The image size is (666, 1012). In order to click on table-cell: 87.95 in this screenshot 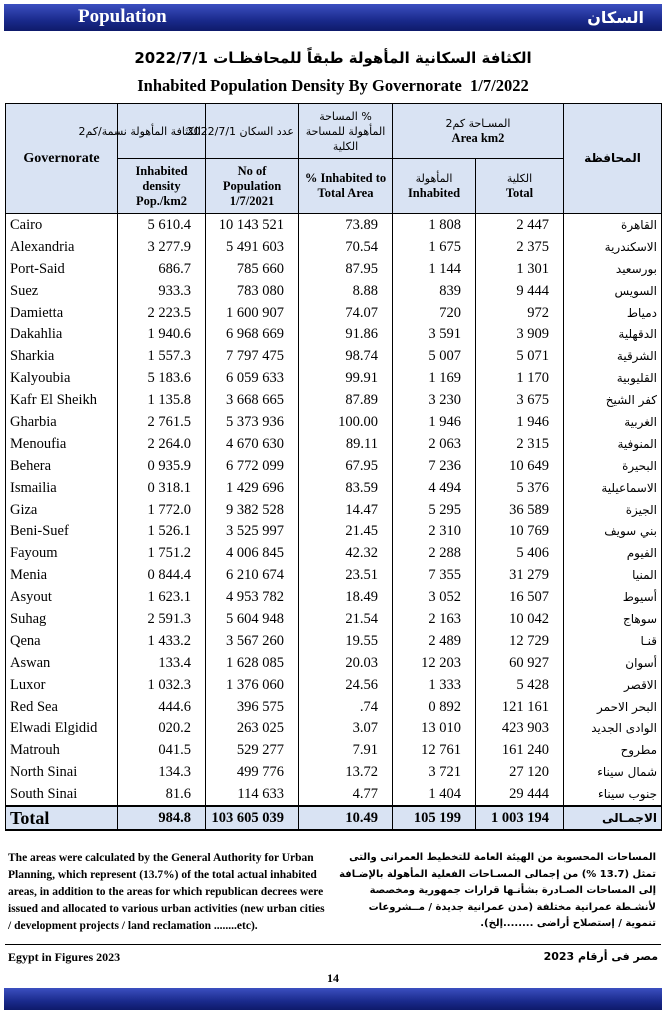, I will do `click(345, 268)`.